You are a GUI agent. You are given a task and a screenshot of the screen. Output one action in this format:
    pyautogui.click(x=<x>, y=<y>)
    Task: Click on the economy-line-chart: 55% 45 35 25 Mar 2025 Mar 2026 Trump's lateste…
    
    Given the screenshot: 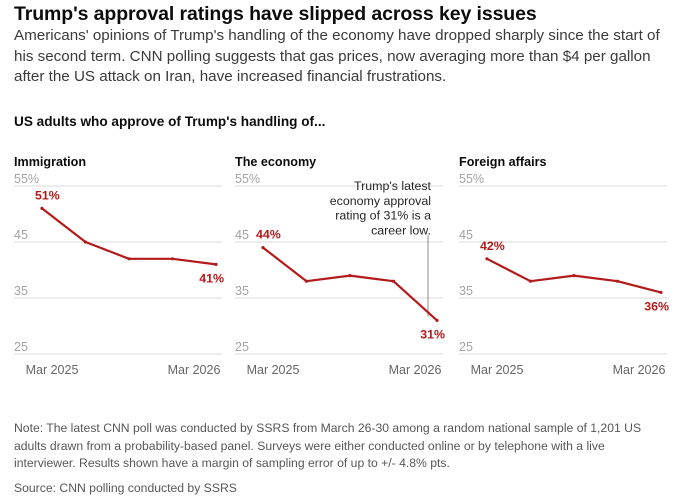 What is the action you would take?
    pyautogui.click(x=340, y=274)
    